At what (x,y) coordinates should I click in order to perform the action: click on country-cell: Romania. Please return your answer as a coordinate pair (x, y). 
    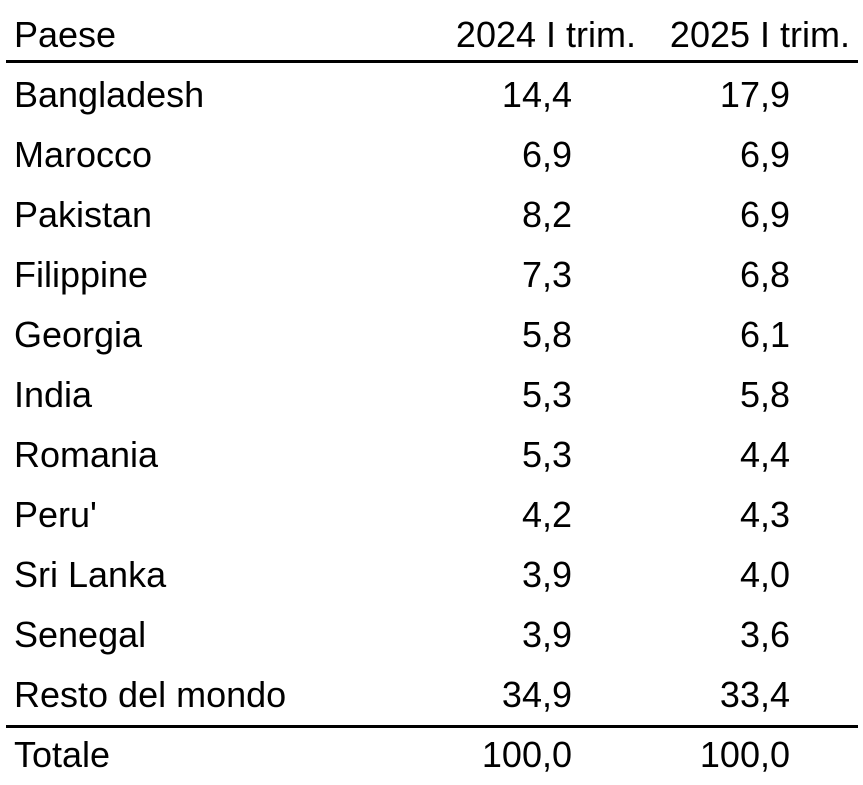
    Looking at the image, I should click on (86, 454).